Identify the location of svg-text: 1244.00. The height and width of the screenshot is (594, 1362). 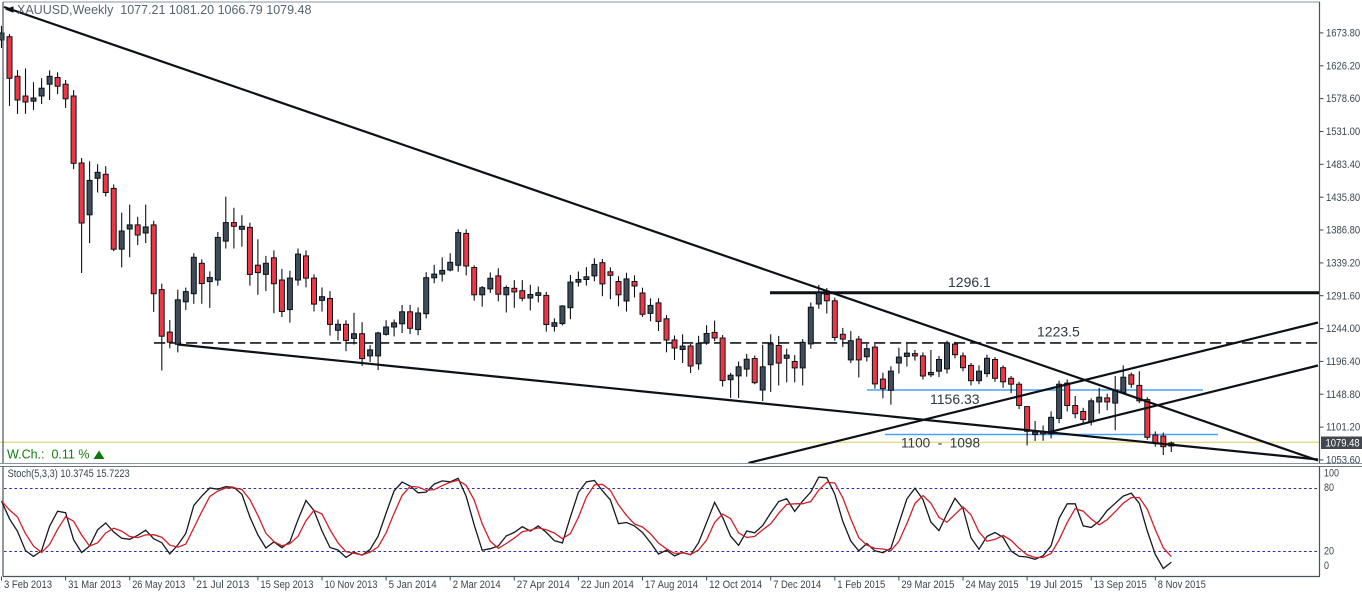
(1343, 329).